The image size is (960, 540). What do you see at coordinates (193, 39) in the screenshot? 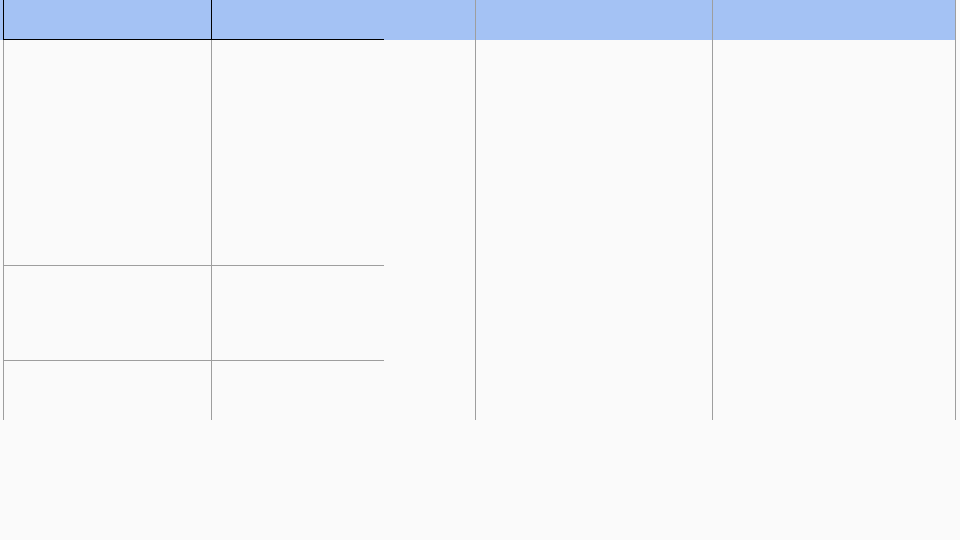
I see `header-bottom-border` at bounding box center [193, 39].